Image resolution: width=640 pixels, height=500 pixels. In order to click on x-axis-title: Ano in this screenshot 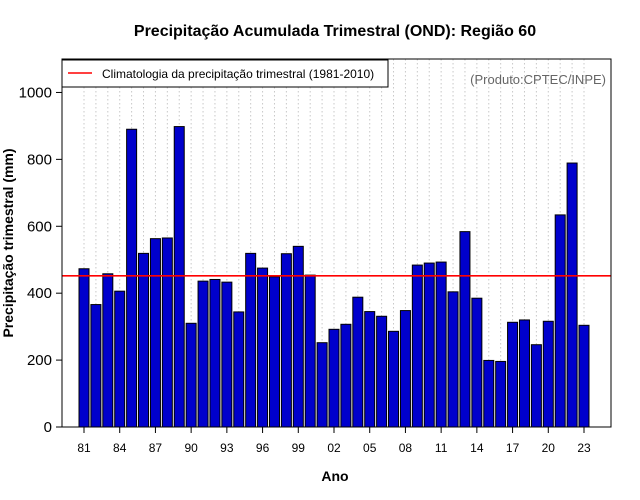, I will do `click(334, 476)`.